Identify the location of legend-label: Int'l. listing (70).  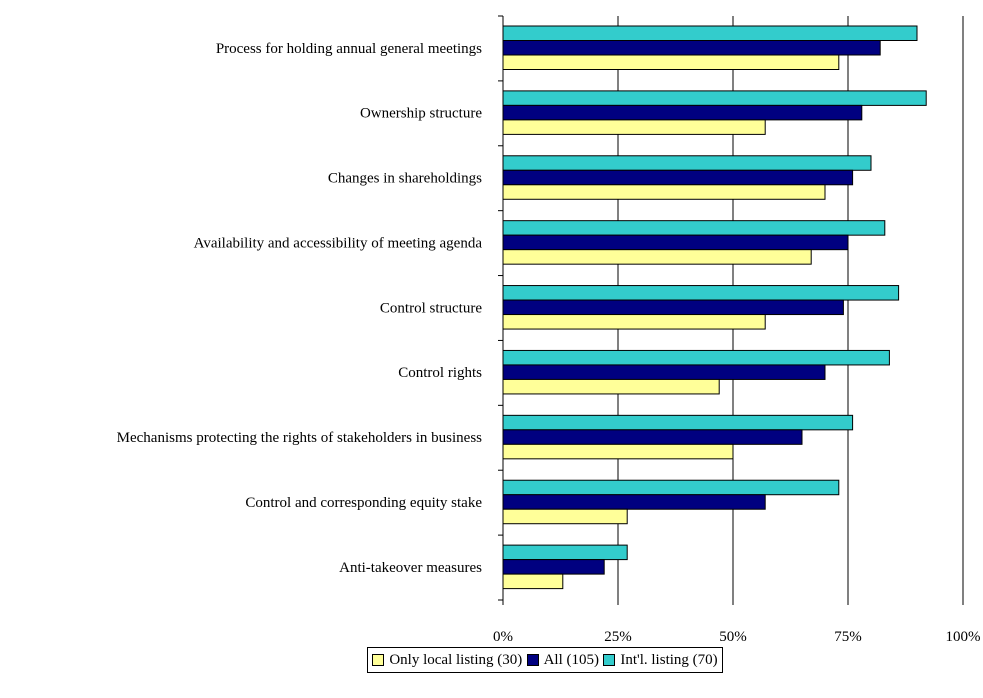
(669, 659).